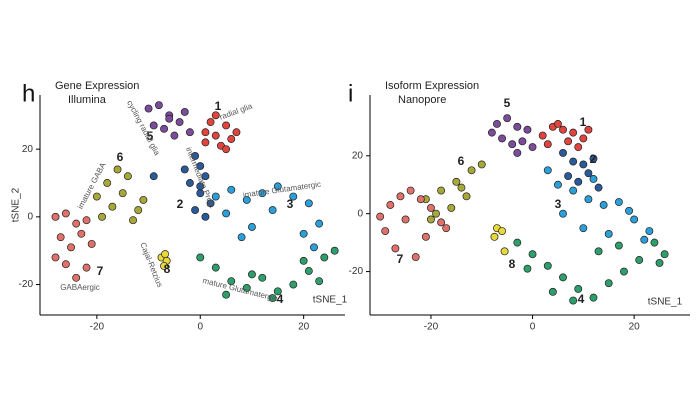 This screenshot has height=400, width=700. Describe the element at coordinates (236, 111) in the screenshot. I see `cell-type-annotation: radial glia` at that location.